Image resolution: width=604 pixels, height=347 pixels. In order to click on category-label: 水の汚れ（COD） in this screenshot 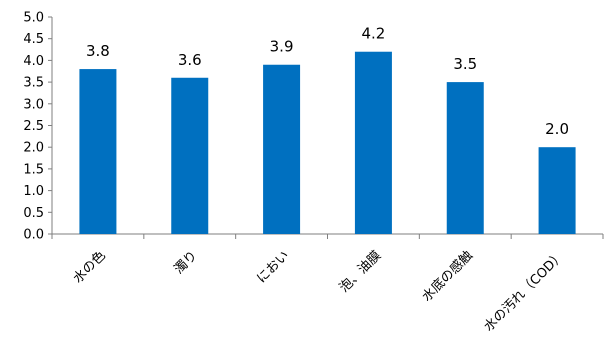, I will do `click(524, 291)`.